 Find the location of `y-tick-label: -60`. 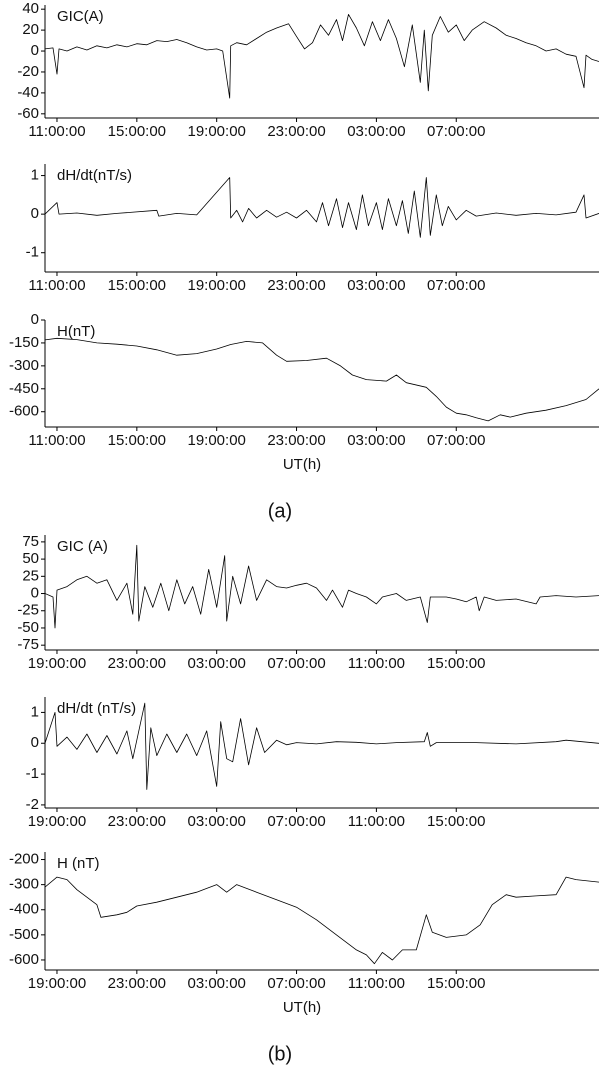

y-tick-label: -60 is located at coordinates (28, 113).